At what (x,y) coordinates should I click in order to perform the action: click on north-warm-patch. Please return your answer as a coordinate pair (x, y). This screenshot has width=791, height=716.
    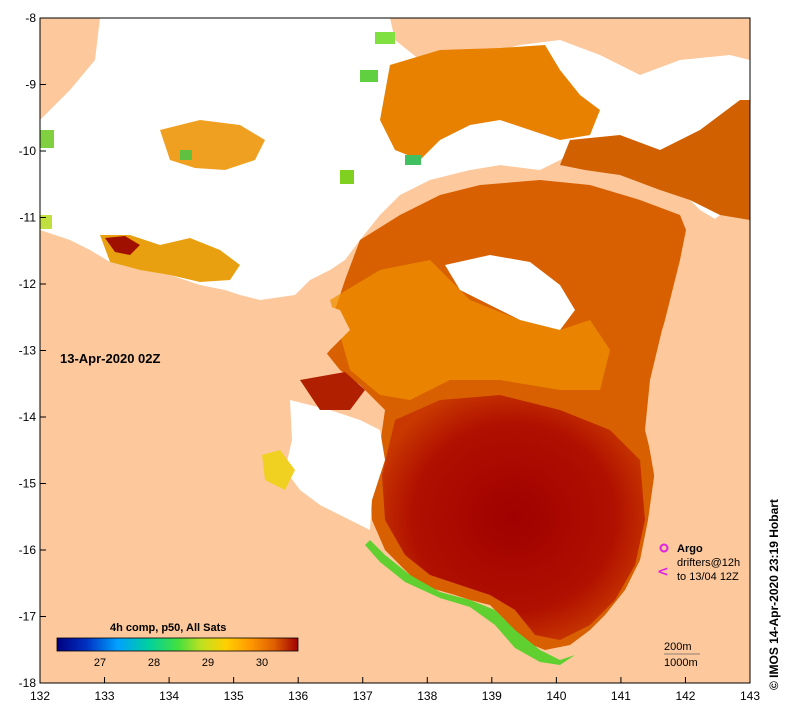
    Looking at the image, I should click on (490, 102).